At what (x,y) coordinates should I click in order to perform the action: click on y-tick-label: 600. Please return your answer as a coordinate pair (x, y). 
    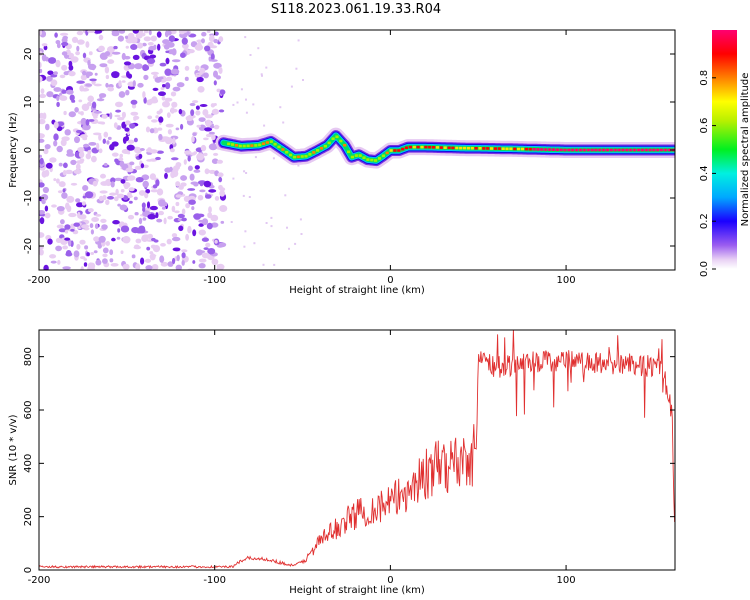
    Looking at the image, I should click on (28, 409).